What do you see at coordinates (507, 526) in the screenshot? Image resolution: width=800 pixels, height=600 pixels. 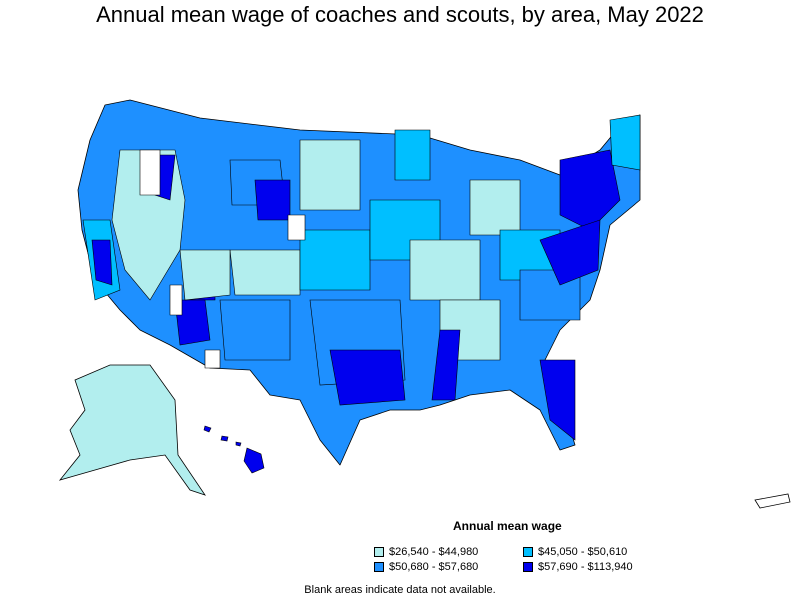 I see `legend-title: Annual mean wage` at bounding box center [507, 526].